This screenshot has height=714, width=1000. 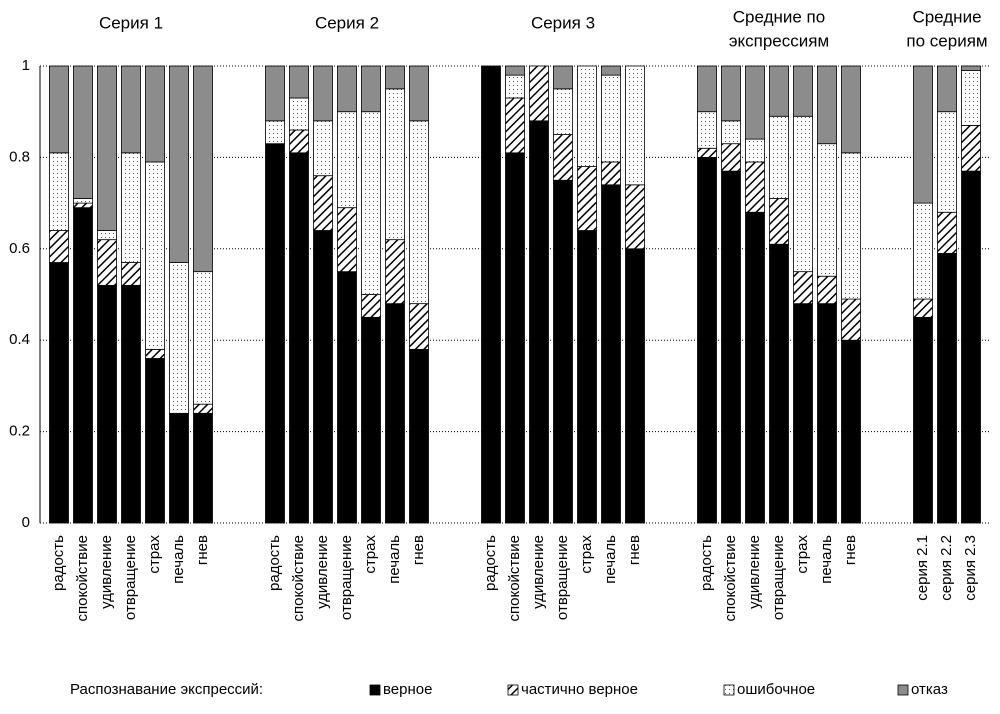 What do you see at coordinates (370, 554) in the screenshot?
I see `x-tick-label: страх` at bounding box center [370, 554].